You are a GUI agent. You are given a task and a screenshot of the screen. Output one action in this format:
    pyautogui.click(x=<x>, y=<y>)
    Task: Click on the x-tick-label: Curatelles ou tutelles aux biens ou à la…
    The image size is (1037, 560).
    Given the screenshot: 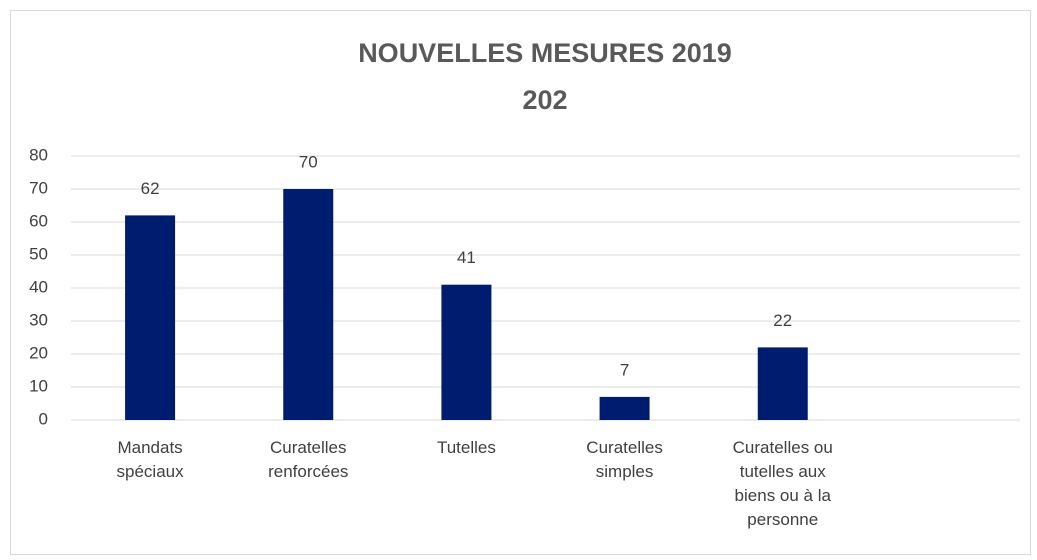 What is the action you would take?
    pyautogui.click(x=782, y=483)
    